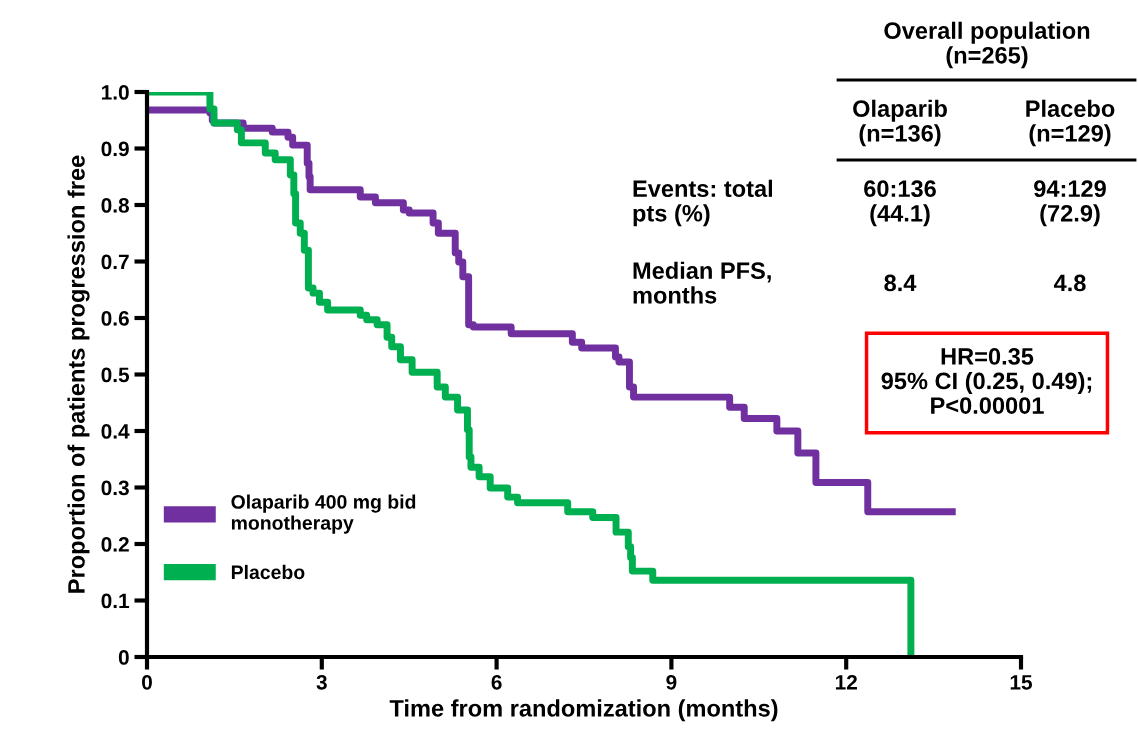  Describe the element at coordinates (115, 262) in the screenshot. I see `y-tick-label: 0.7` at that location.